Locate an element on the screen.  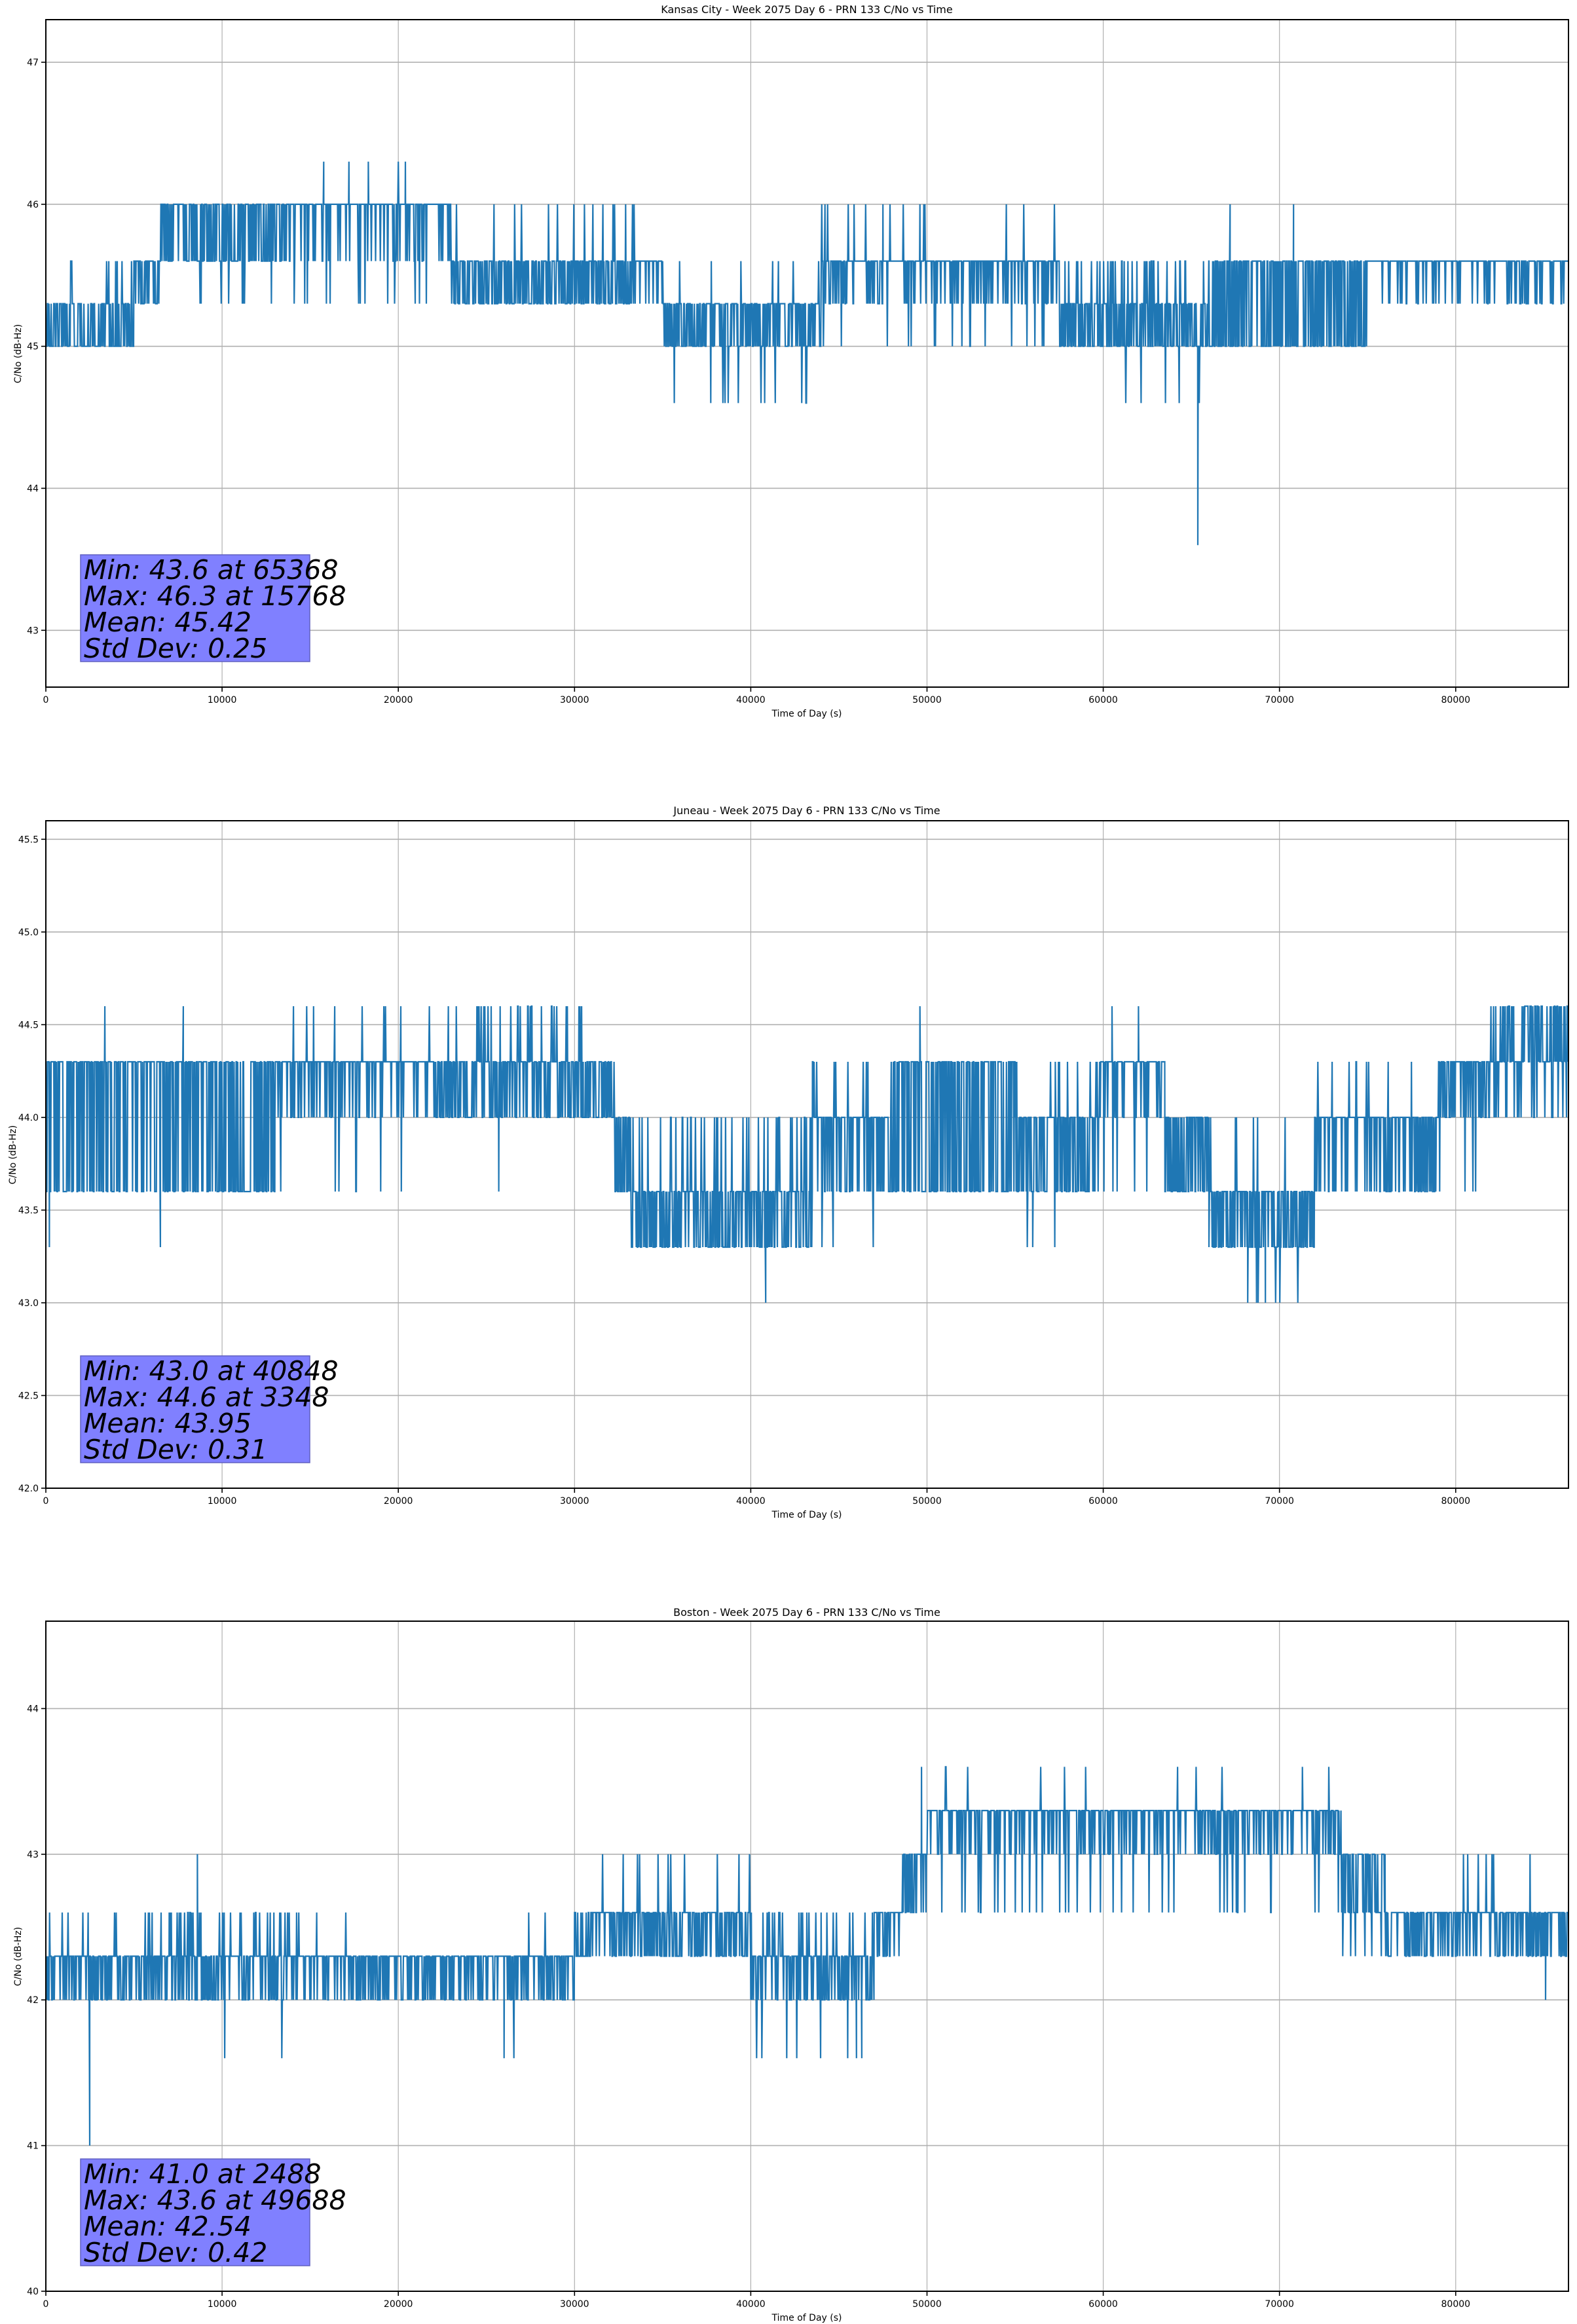
stats-min: Min: 43.0 at 40848 is located at coordinates (211, 1371).